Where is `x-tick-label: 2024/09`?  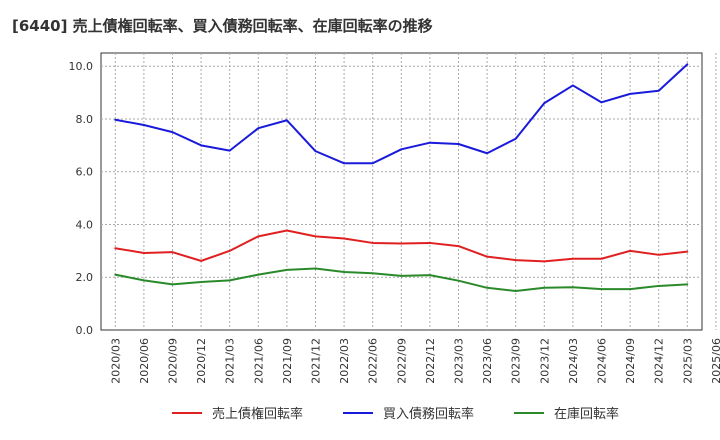
x-tick-label: 2024/09 is located at coordinates (630, 361).